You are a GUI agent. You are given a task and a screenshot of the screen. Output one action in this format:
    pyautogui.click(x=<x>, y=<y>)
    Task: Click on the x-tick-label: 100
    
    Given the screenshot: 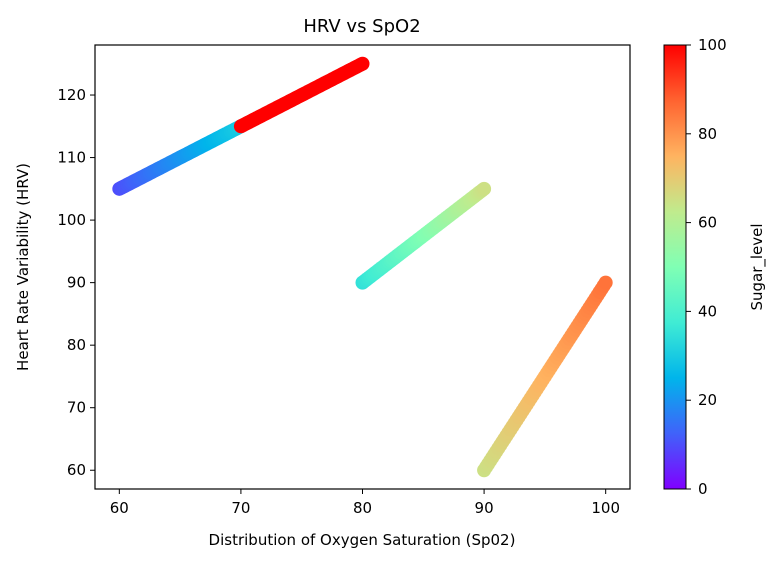 What is the action you would take?
    pyautogui.click(x=605, y=508)
    